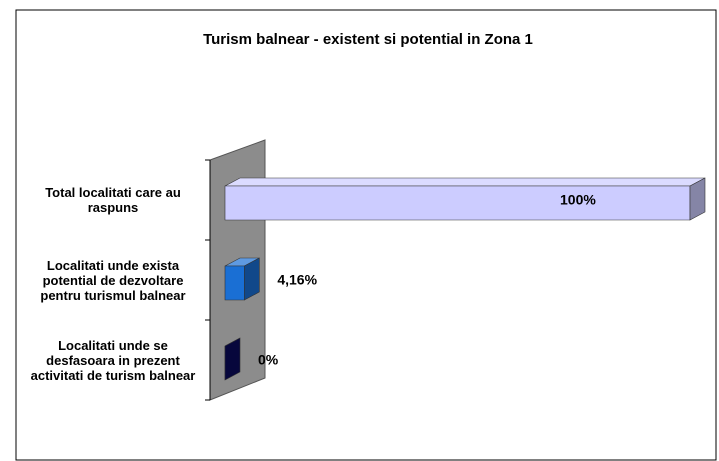 This screenshot has height=461, width=719. Describe the element at coordinates (113, 200) in the screenshot. I see `category-label: Total localitati care au raspuns` at that location.